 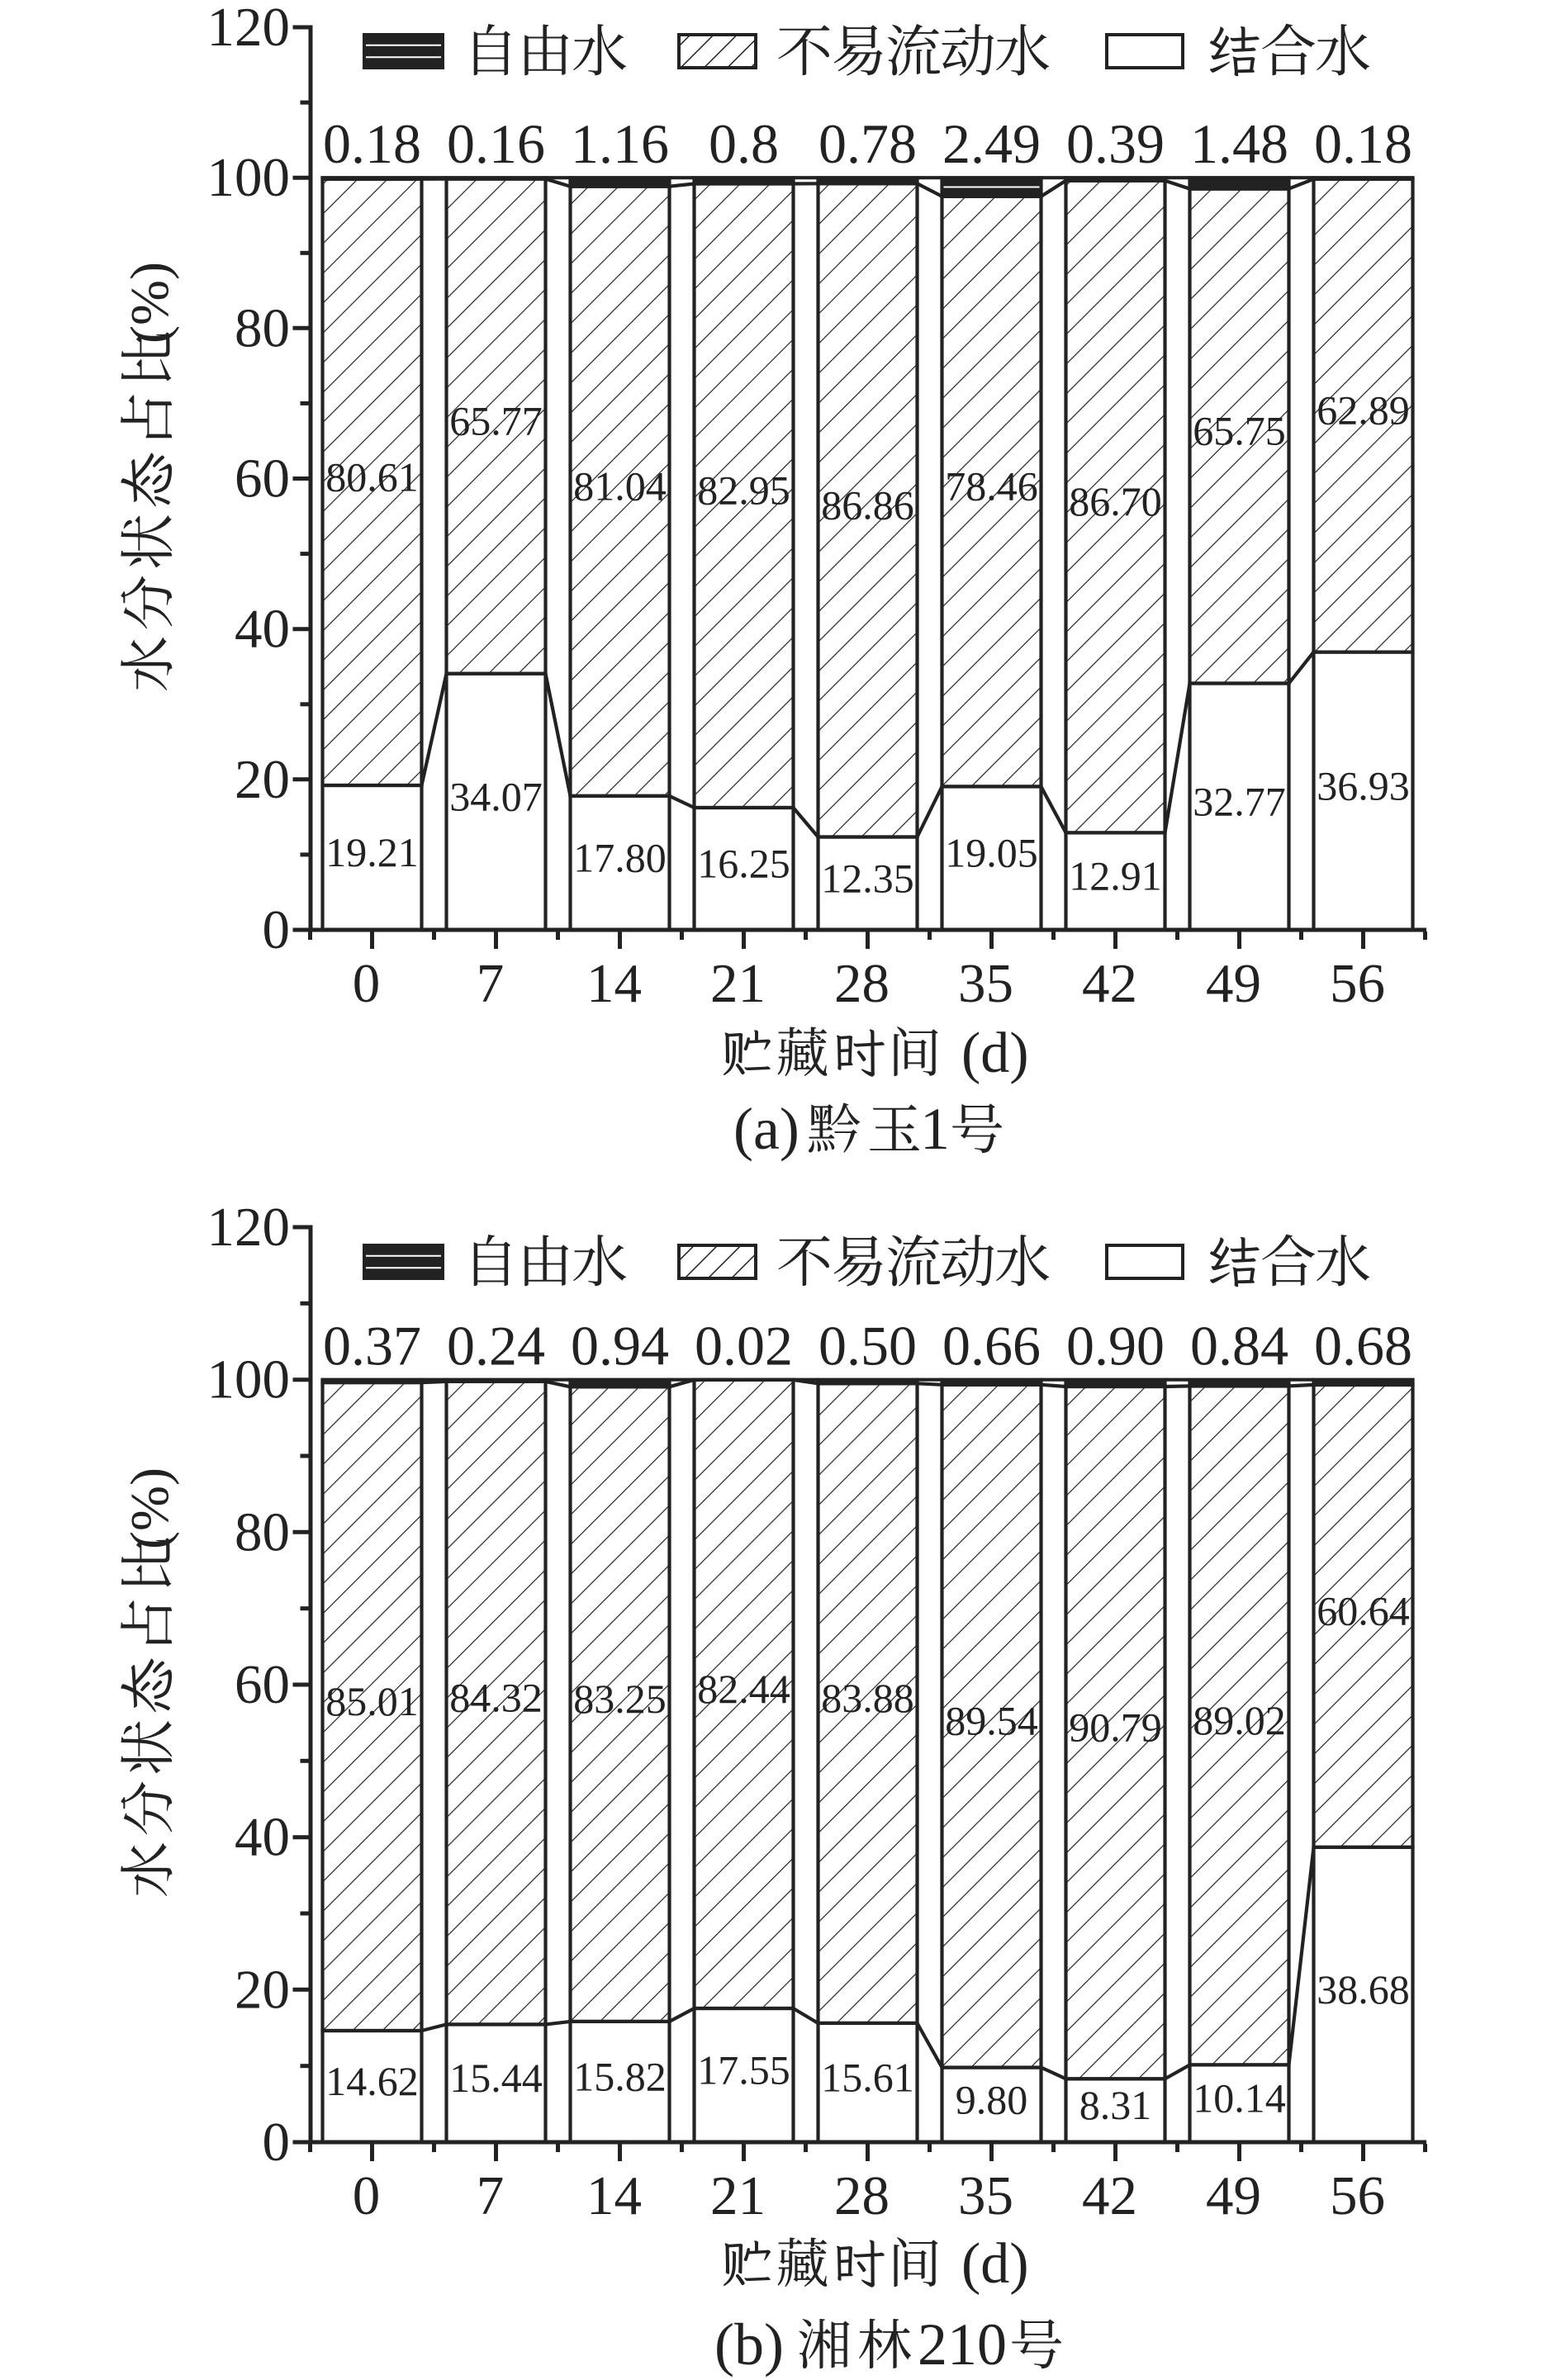 I want to click on svg-text: 12.91, so click(x=1115, y=876).